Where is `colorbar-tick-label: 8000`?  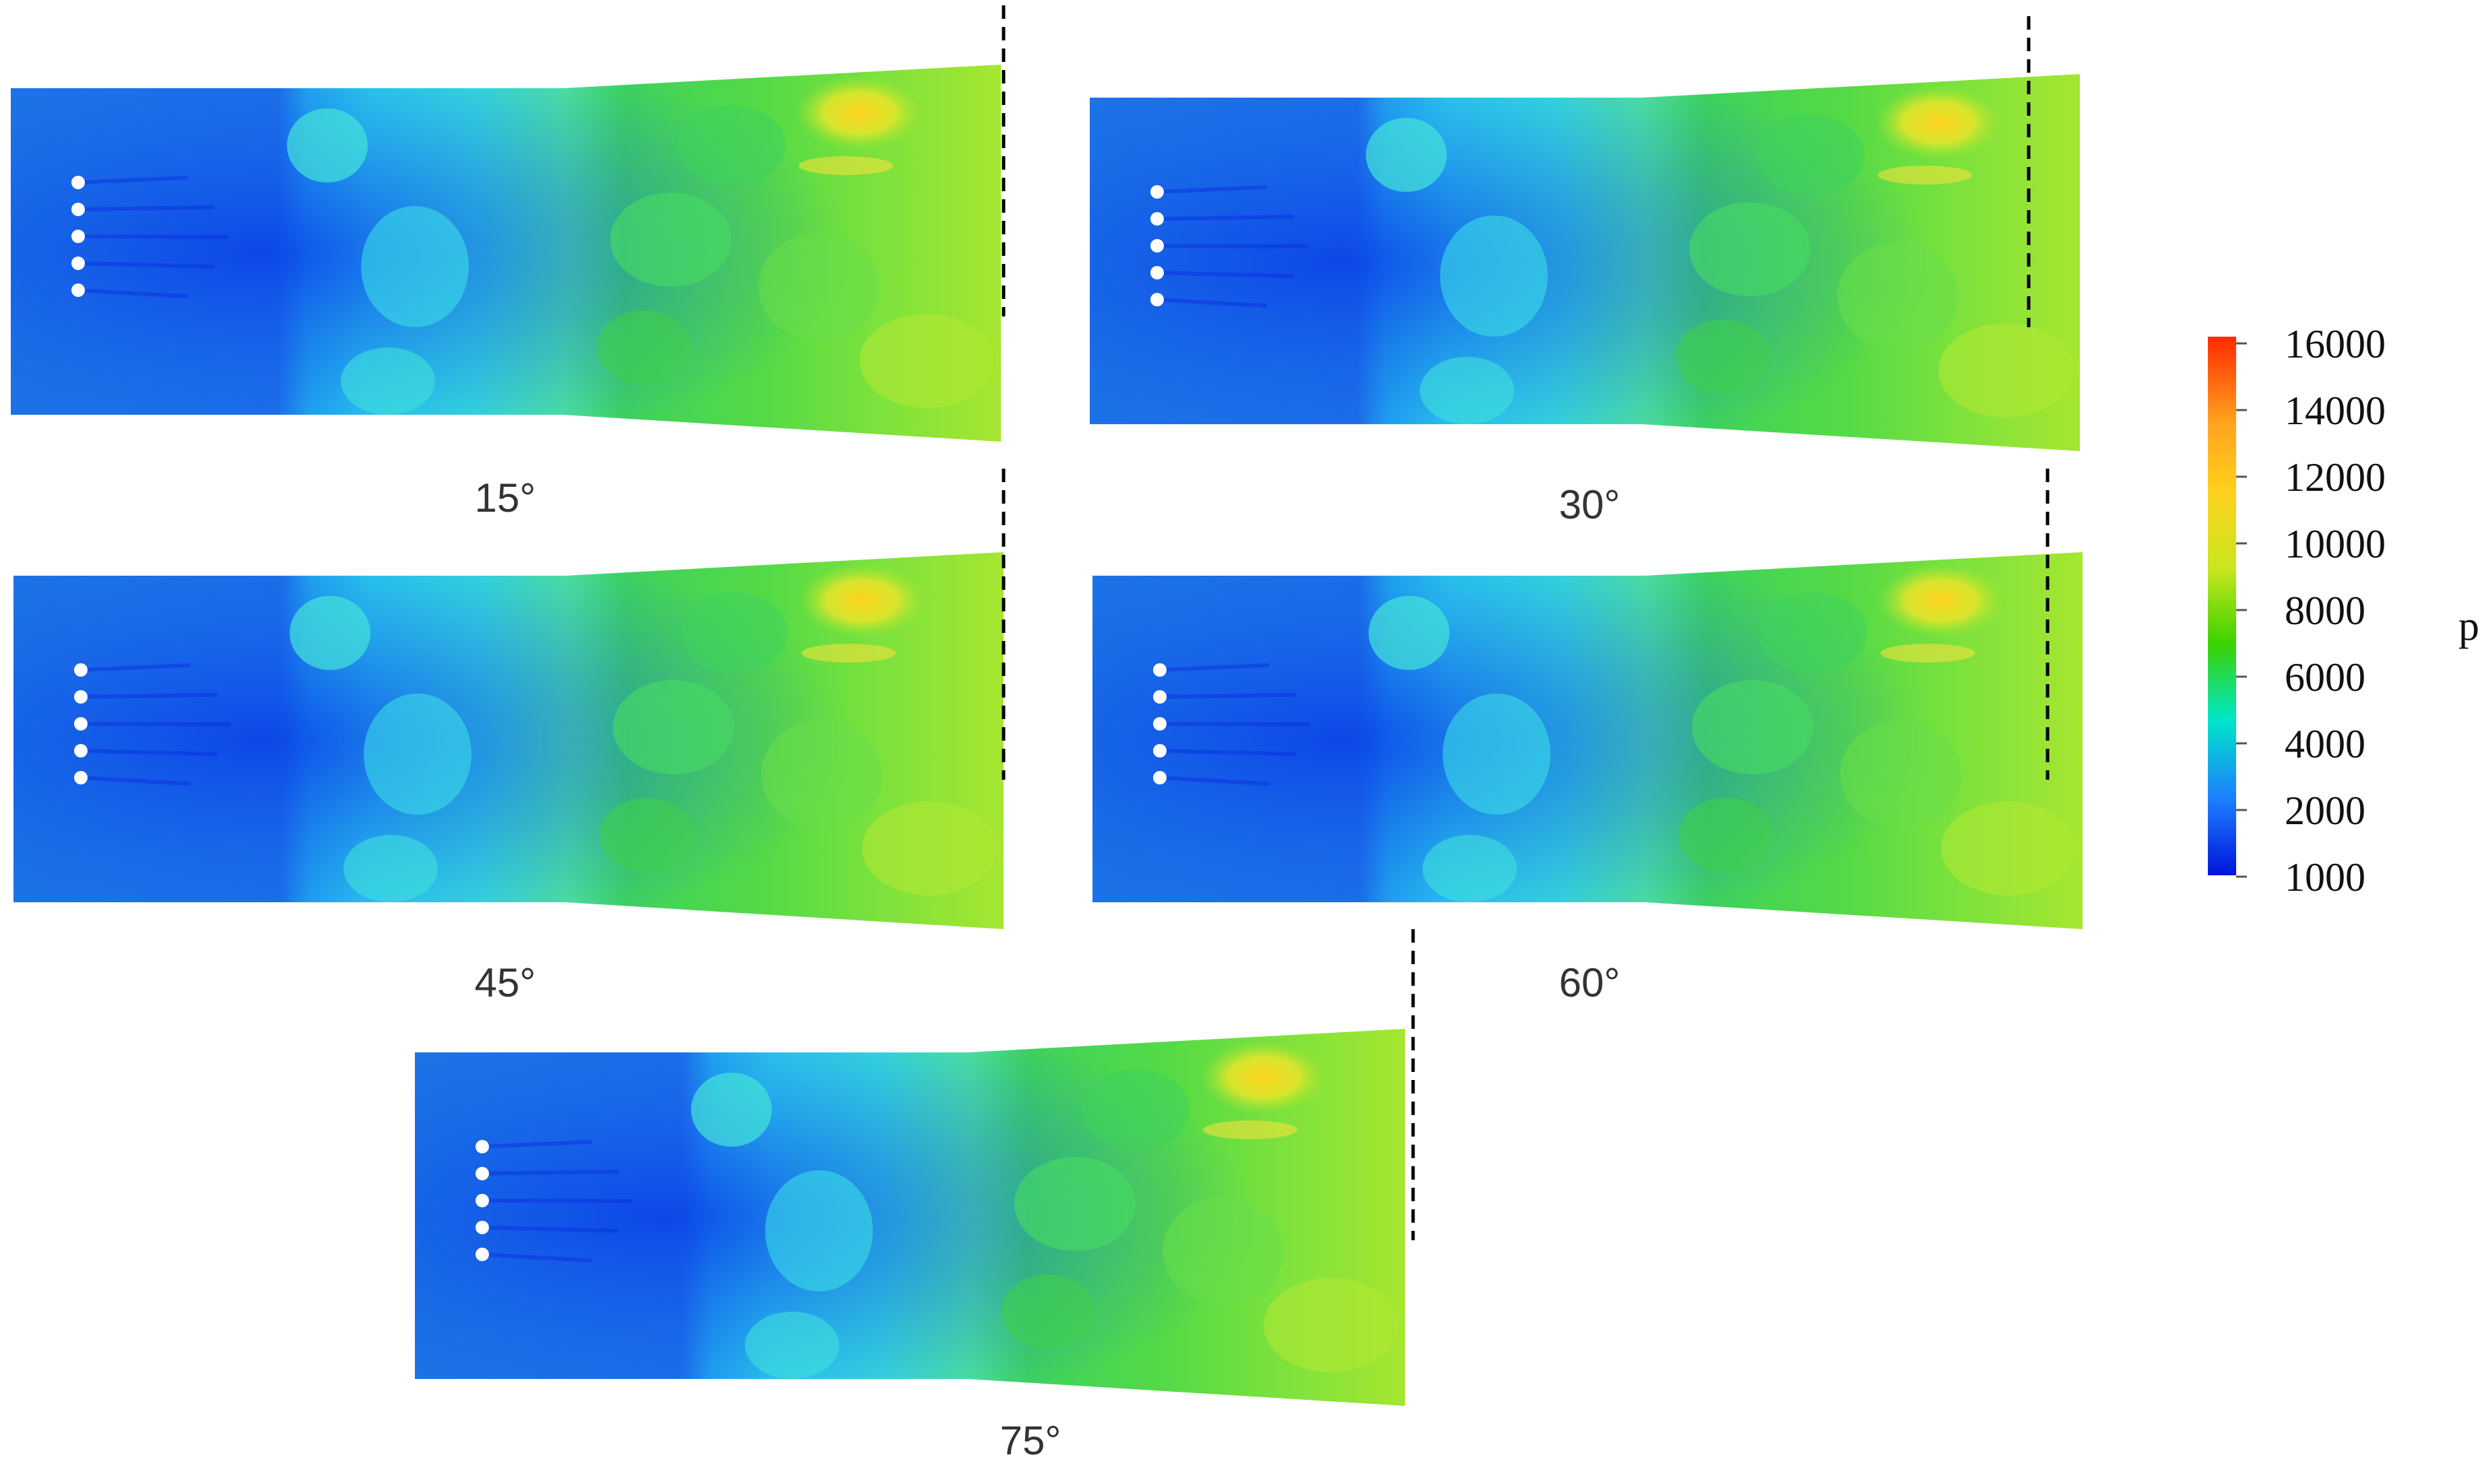 colorbar-tick-label: 8000 is located at coordinates (2325, 610).